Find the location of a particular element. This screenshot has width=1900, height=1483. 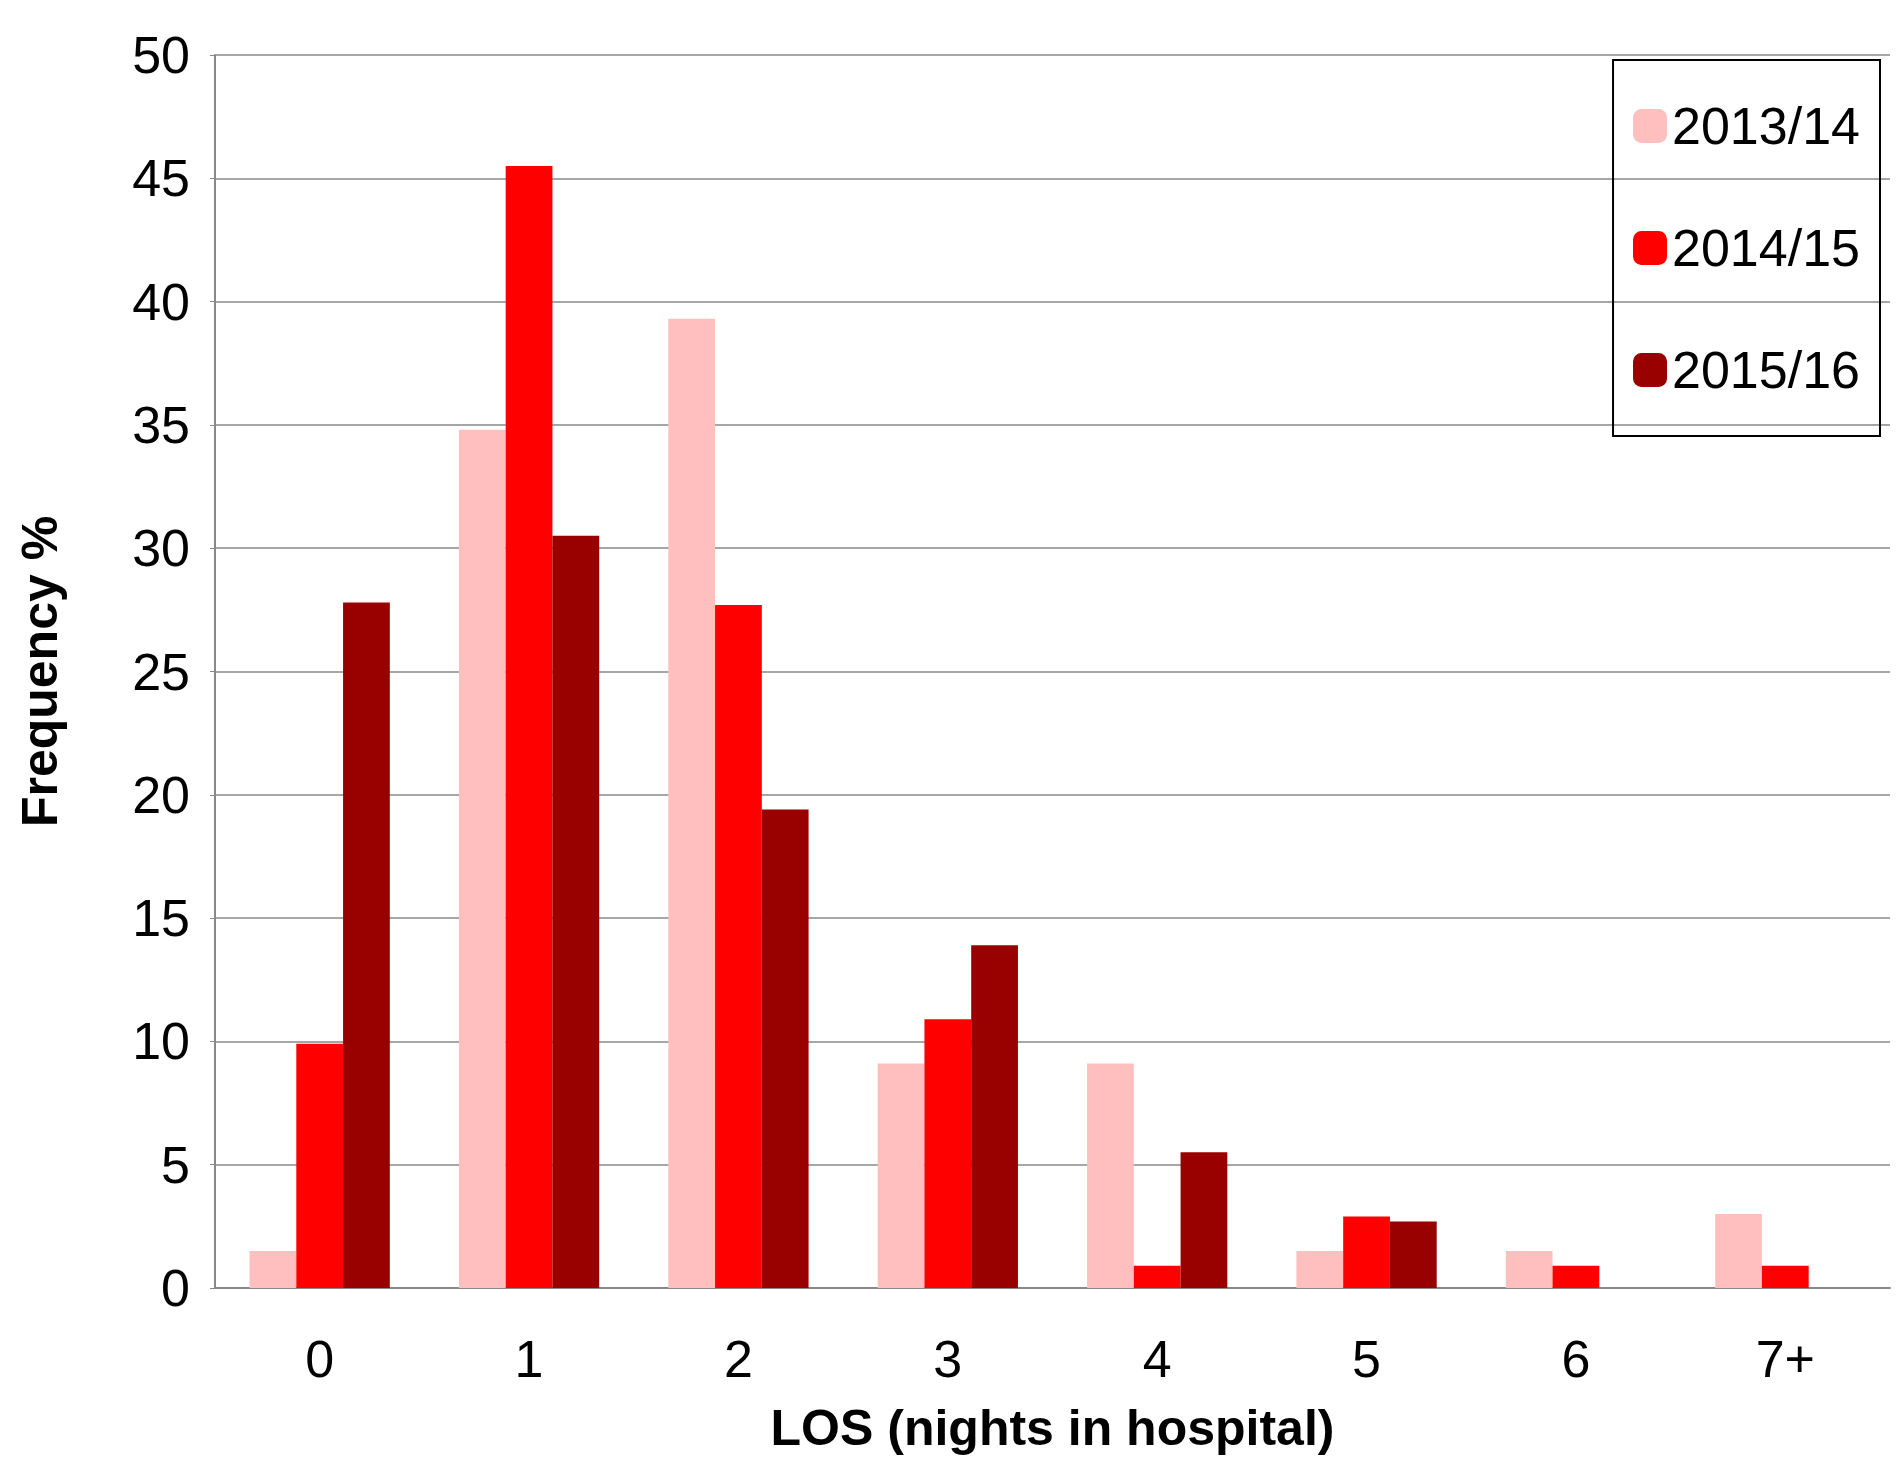

y-tick-label: 25 is located at coordinates (161, 671).